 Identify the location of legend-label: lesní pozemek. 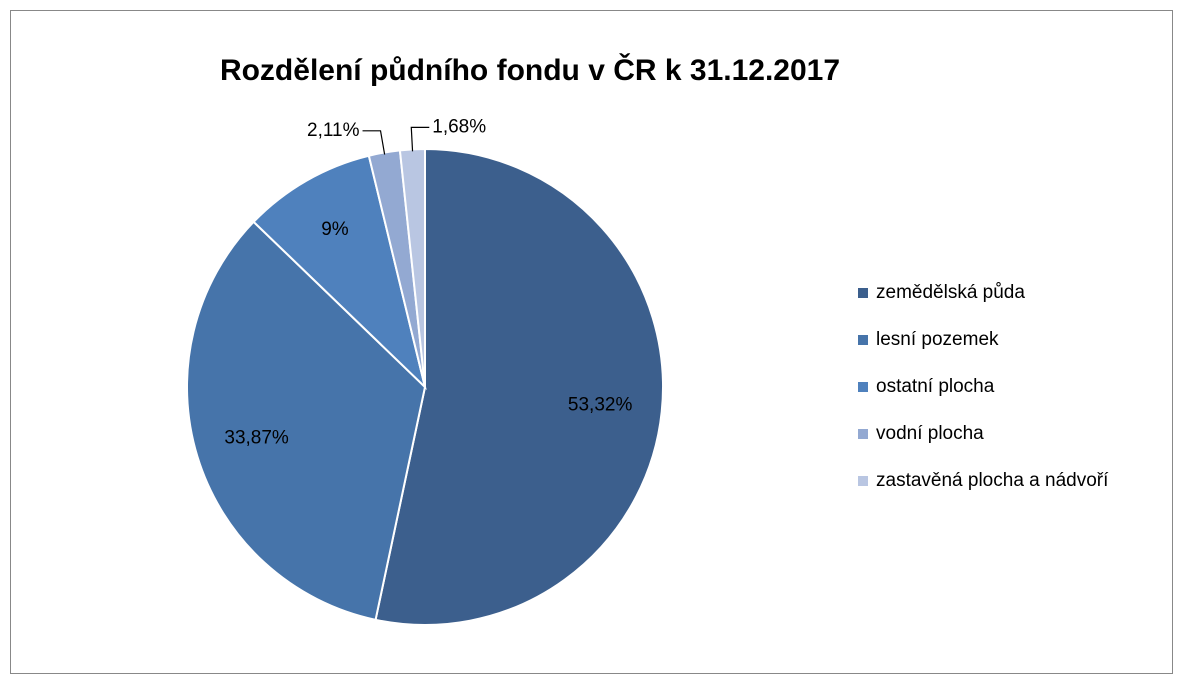
(937, 339).